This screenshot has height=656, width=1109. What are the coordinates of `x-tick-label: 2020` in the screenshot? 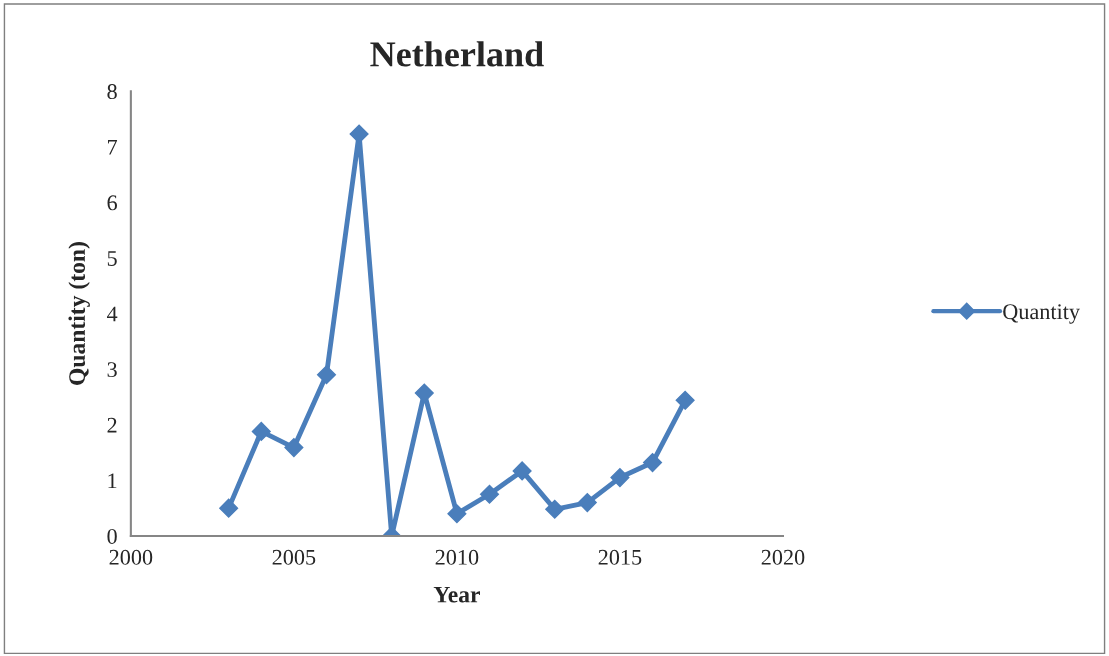 It's located at (783, 557).